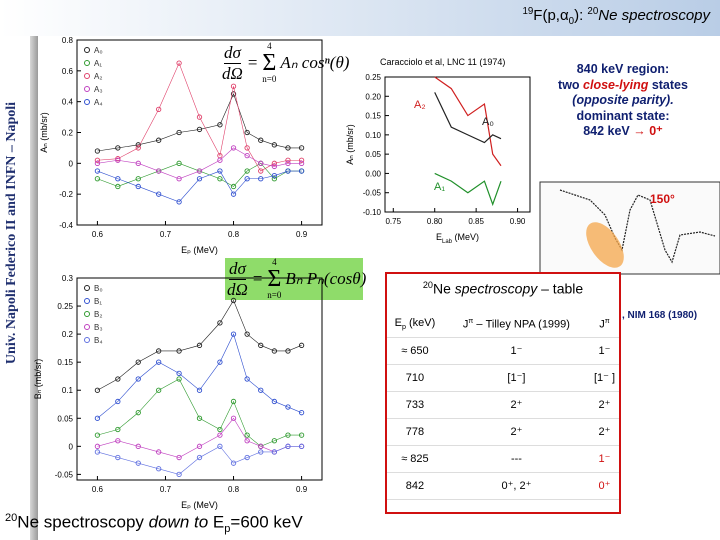 Image resolution: width=720 pixels, height=540 pixels. I want to click on y-tick-label: 0.00, so click(373, 173).